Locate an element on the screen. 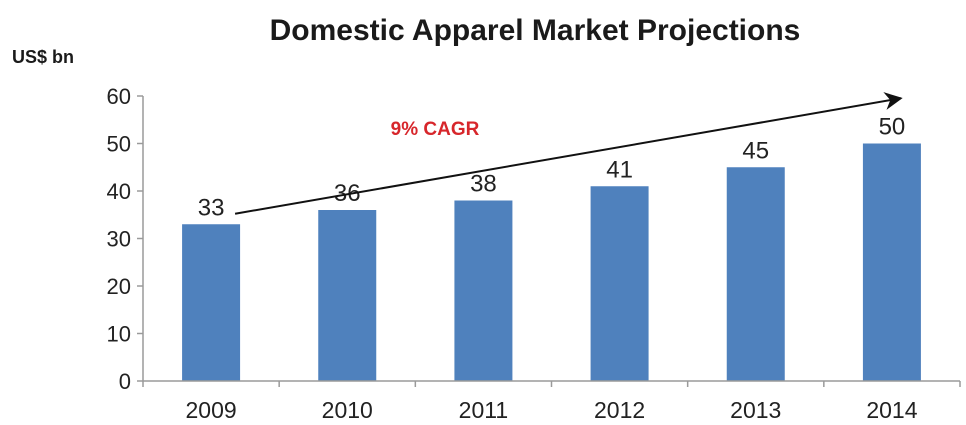 Image resolution: width=966 pixels, height=425 pixels. bar-2014 is located at coordinates (891, 262).